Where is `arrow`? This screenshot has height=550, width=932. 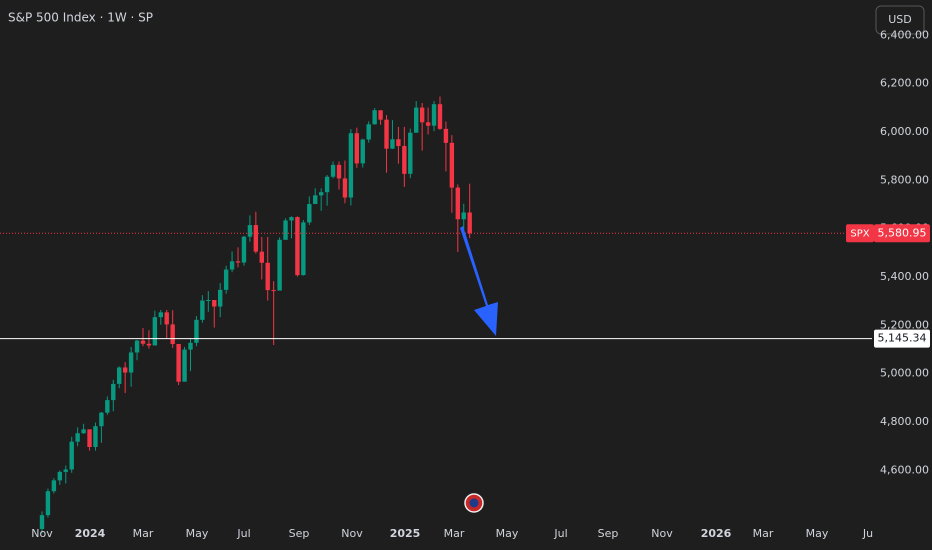
arrow is located at coordinates (479, 281).